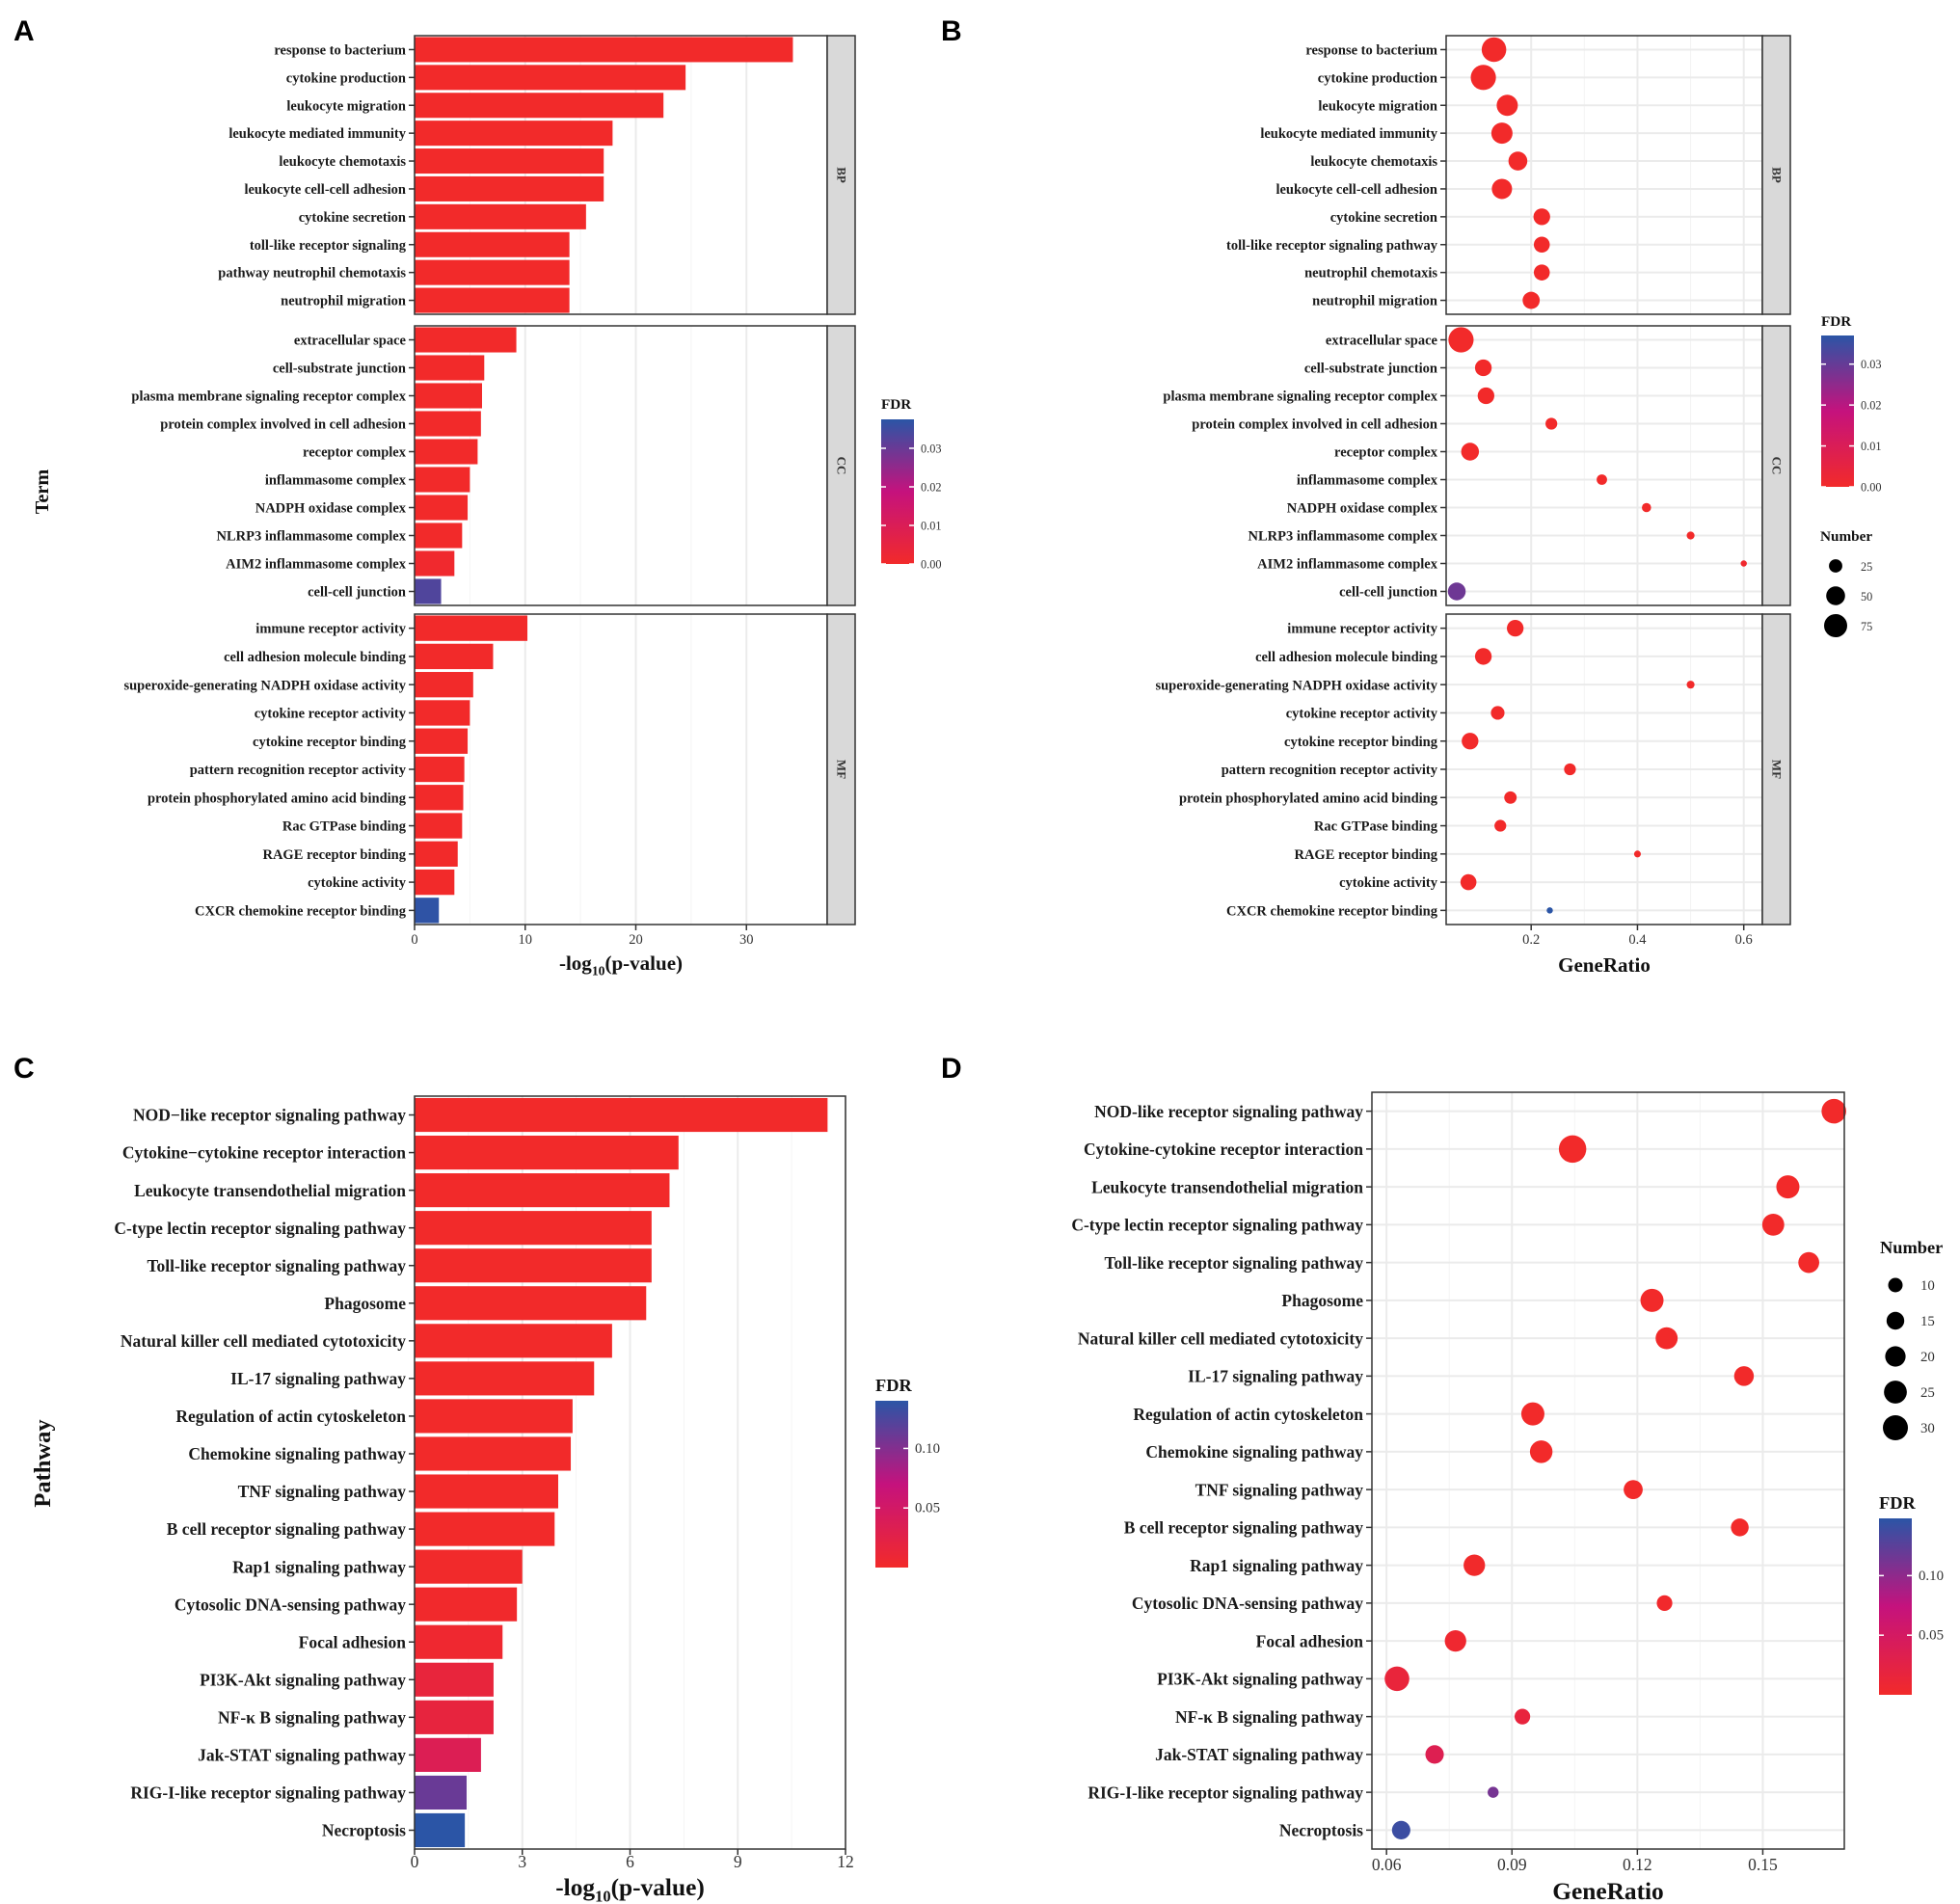  What do you see at coordinates (1321, 1830) in the screenshot?
I see `category-label: Necroptosis` at bounding box center [1321, 1830].